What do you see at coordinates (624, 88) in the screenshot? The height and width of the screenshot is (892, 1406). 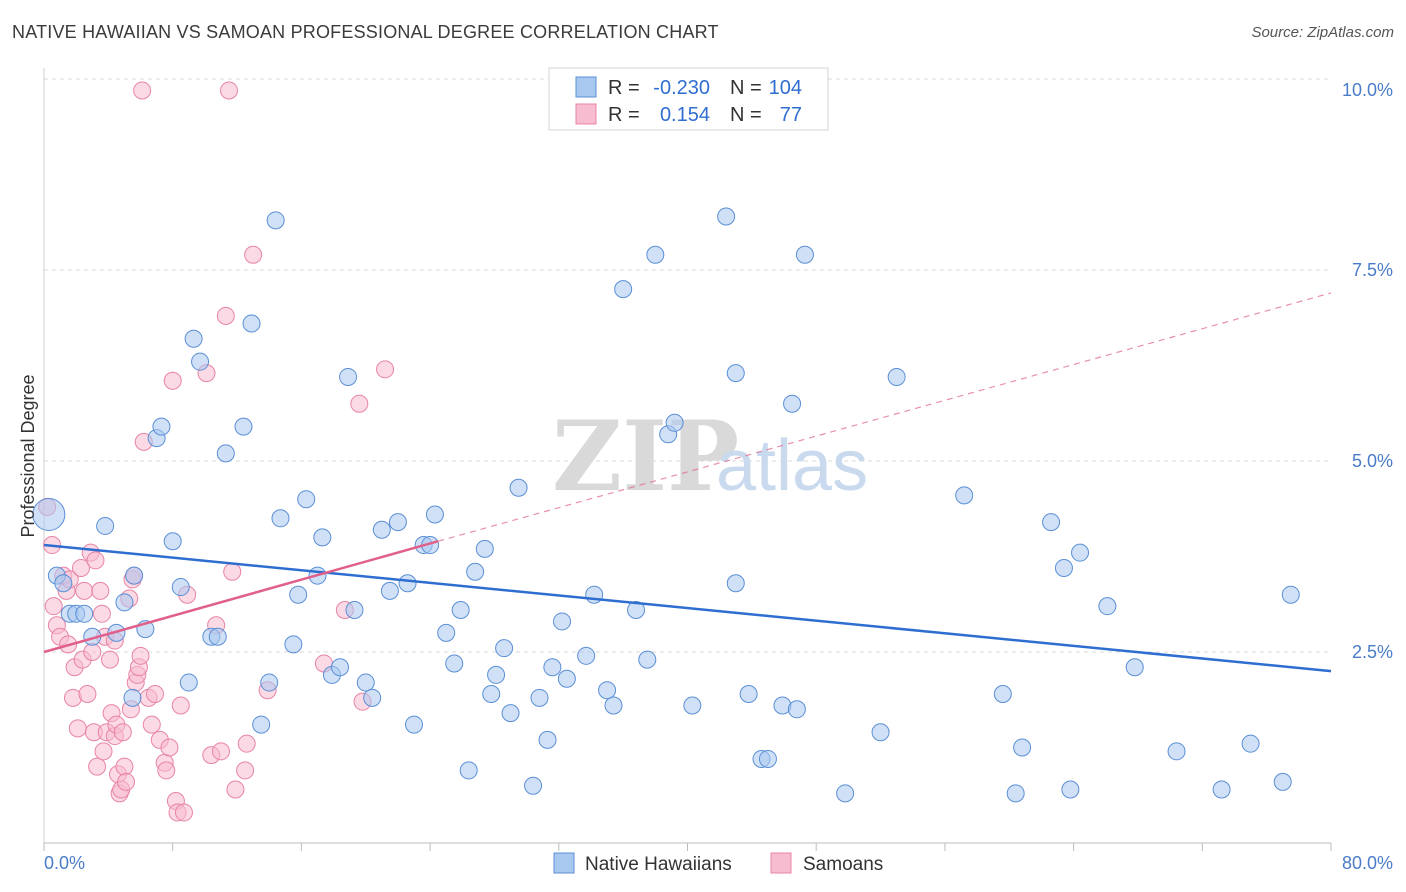 I see `legend-r-label-1: R =` at bounding box center [624, 88].